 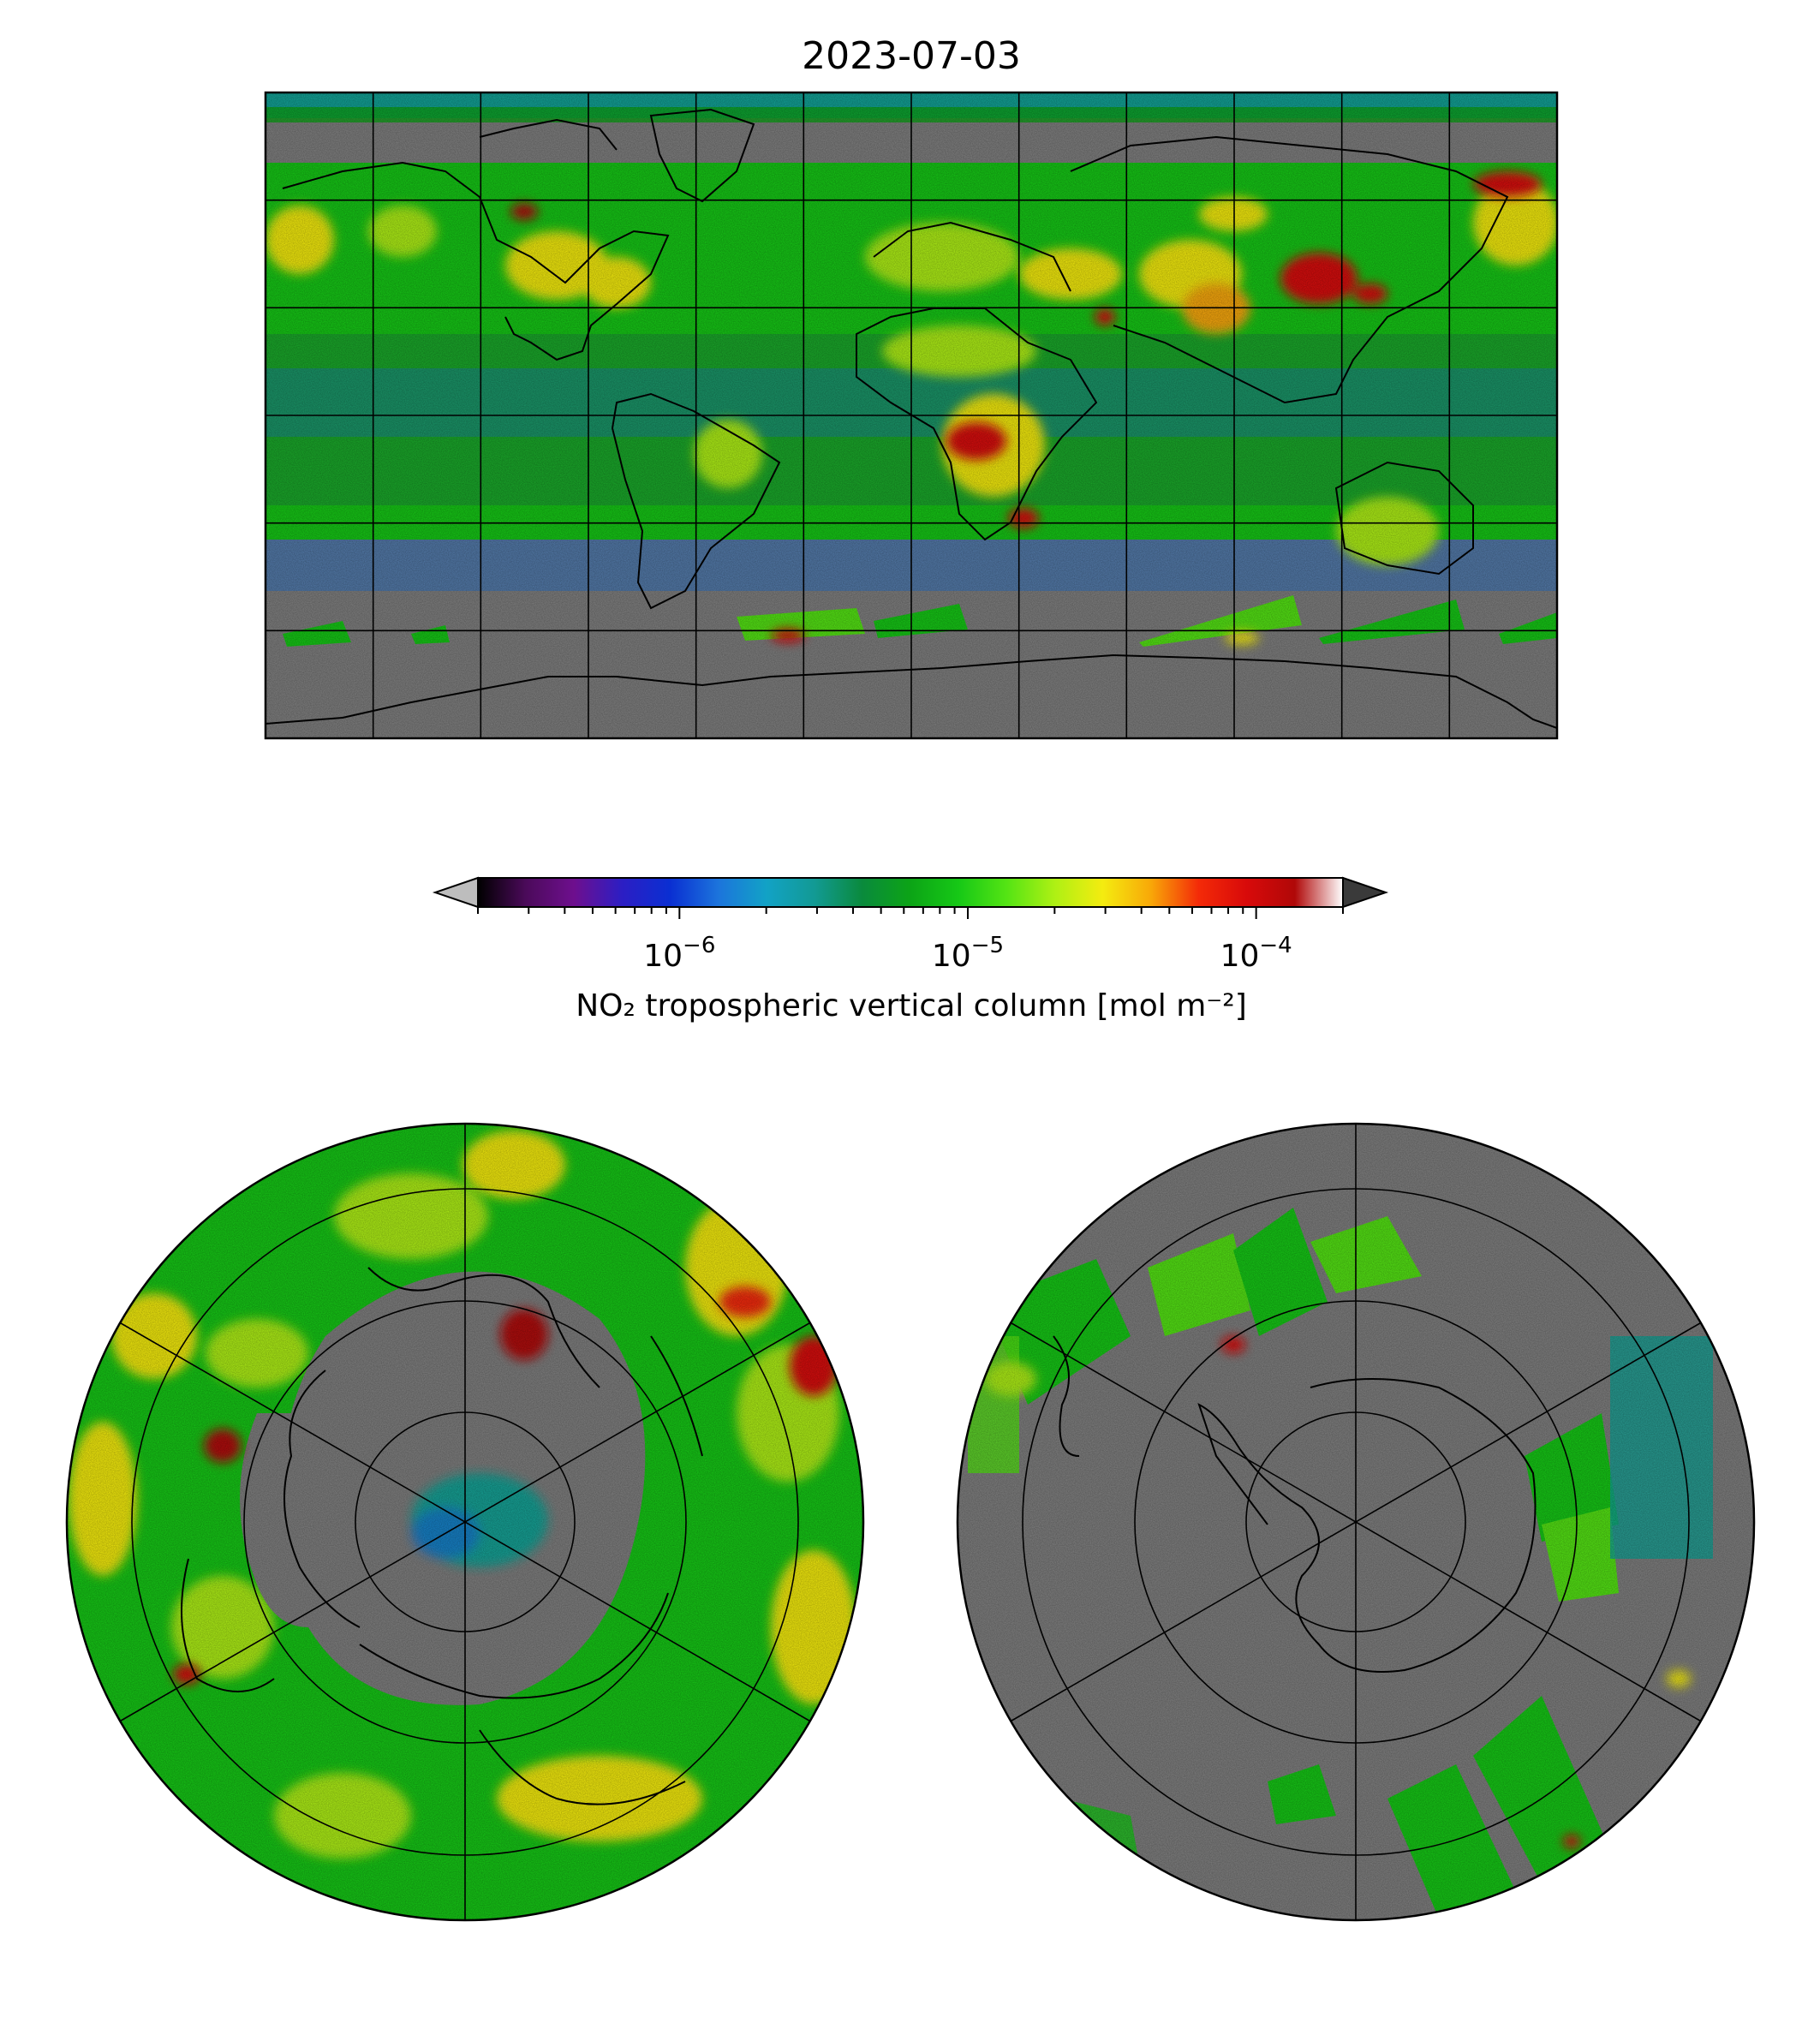 What do you see at coordinates (679, 953) in the screenshot?
I see `colorbar-tick-label: 10⁻⁶` at bounding box center [679, 953].